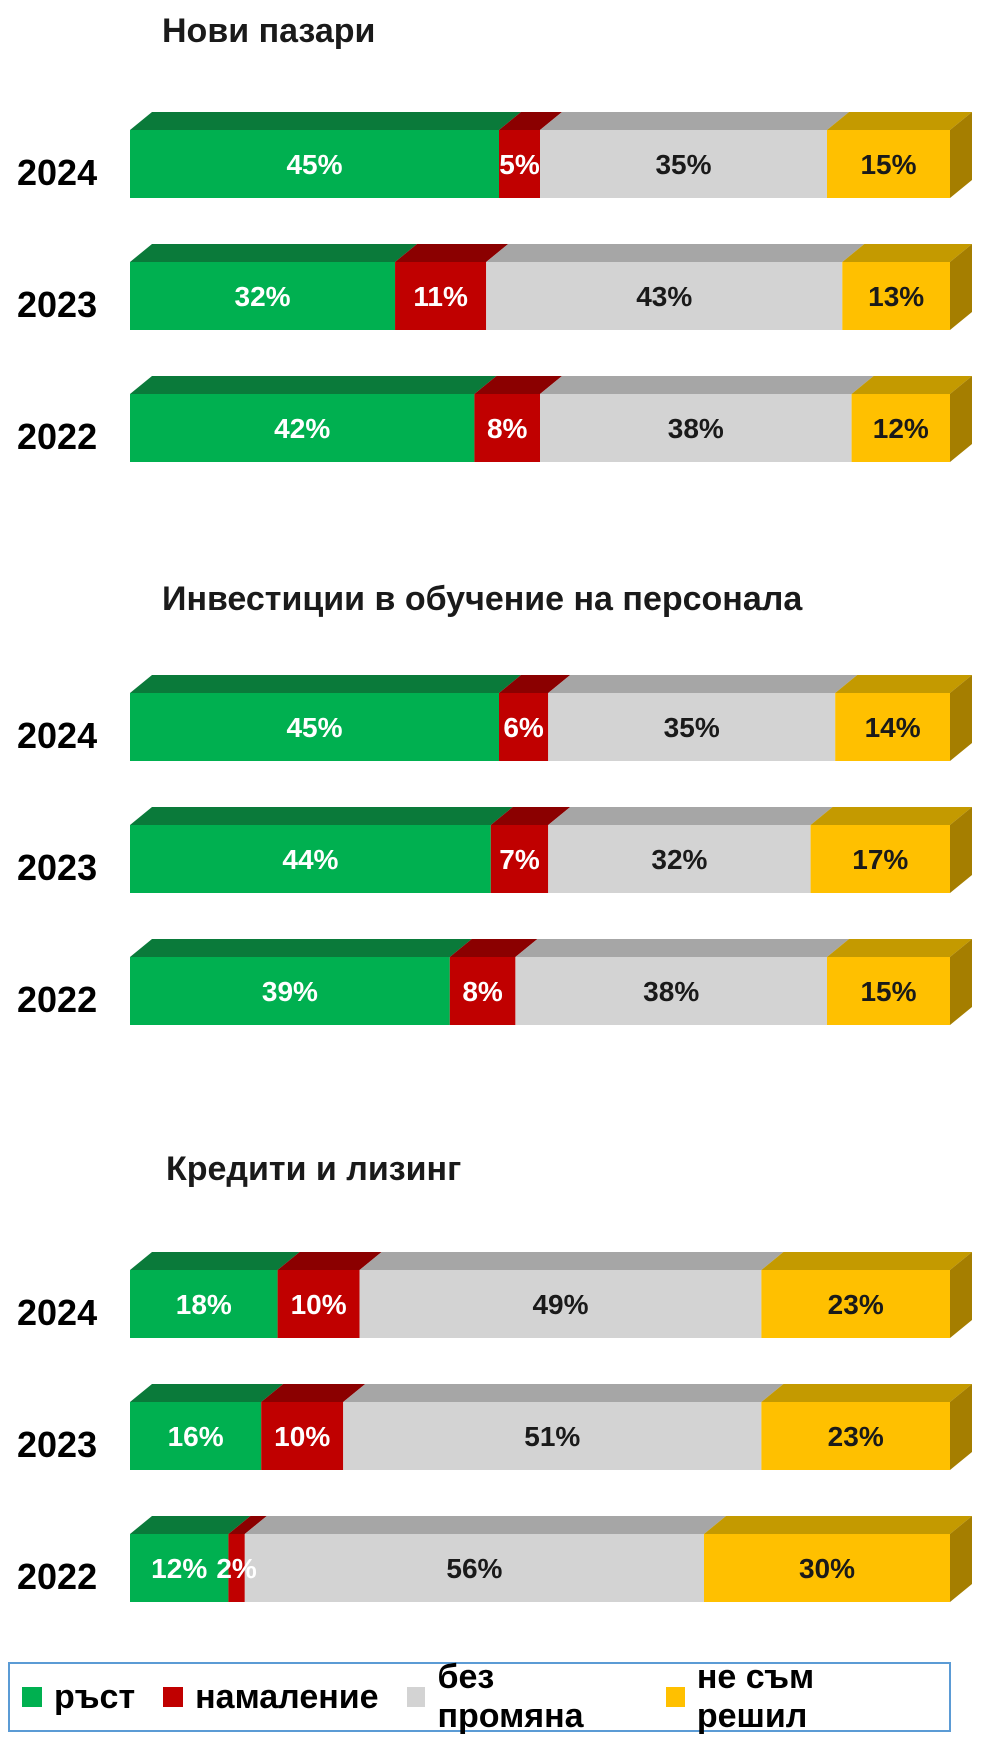 Image resolution: width=1000 pixels, height=1742 pixels. I want to click on data-label-undecided: 14%, so click(893, 727).